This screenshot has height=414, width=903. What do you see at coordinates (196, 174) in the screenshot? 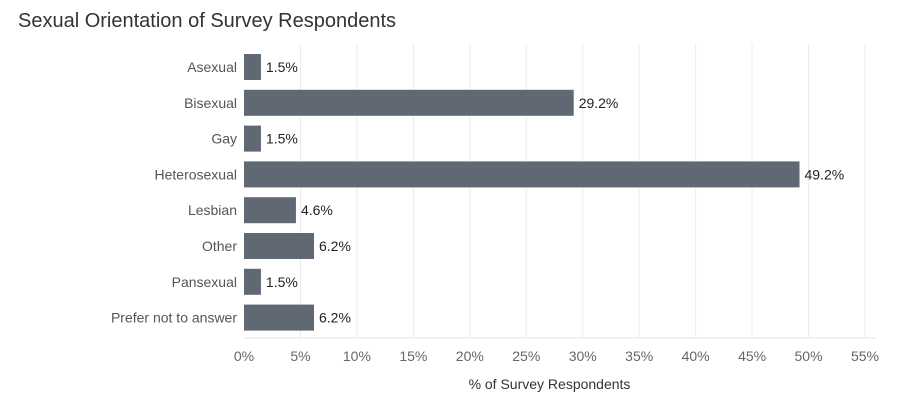
I see `category-label: Heterosexual` at bounding box center [196, 174].